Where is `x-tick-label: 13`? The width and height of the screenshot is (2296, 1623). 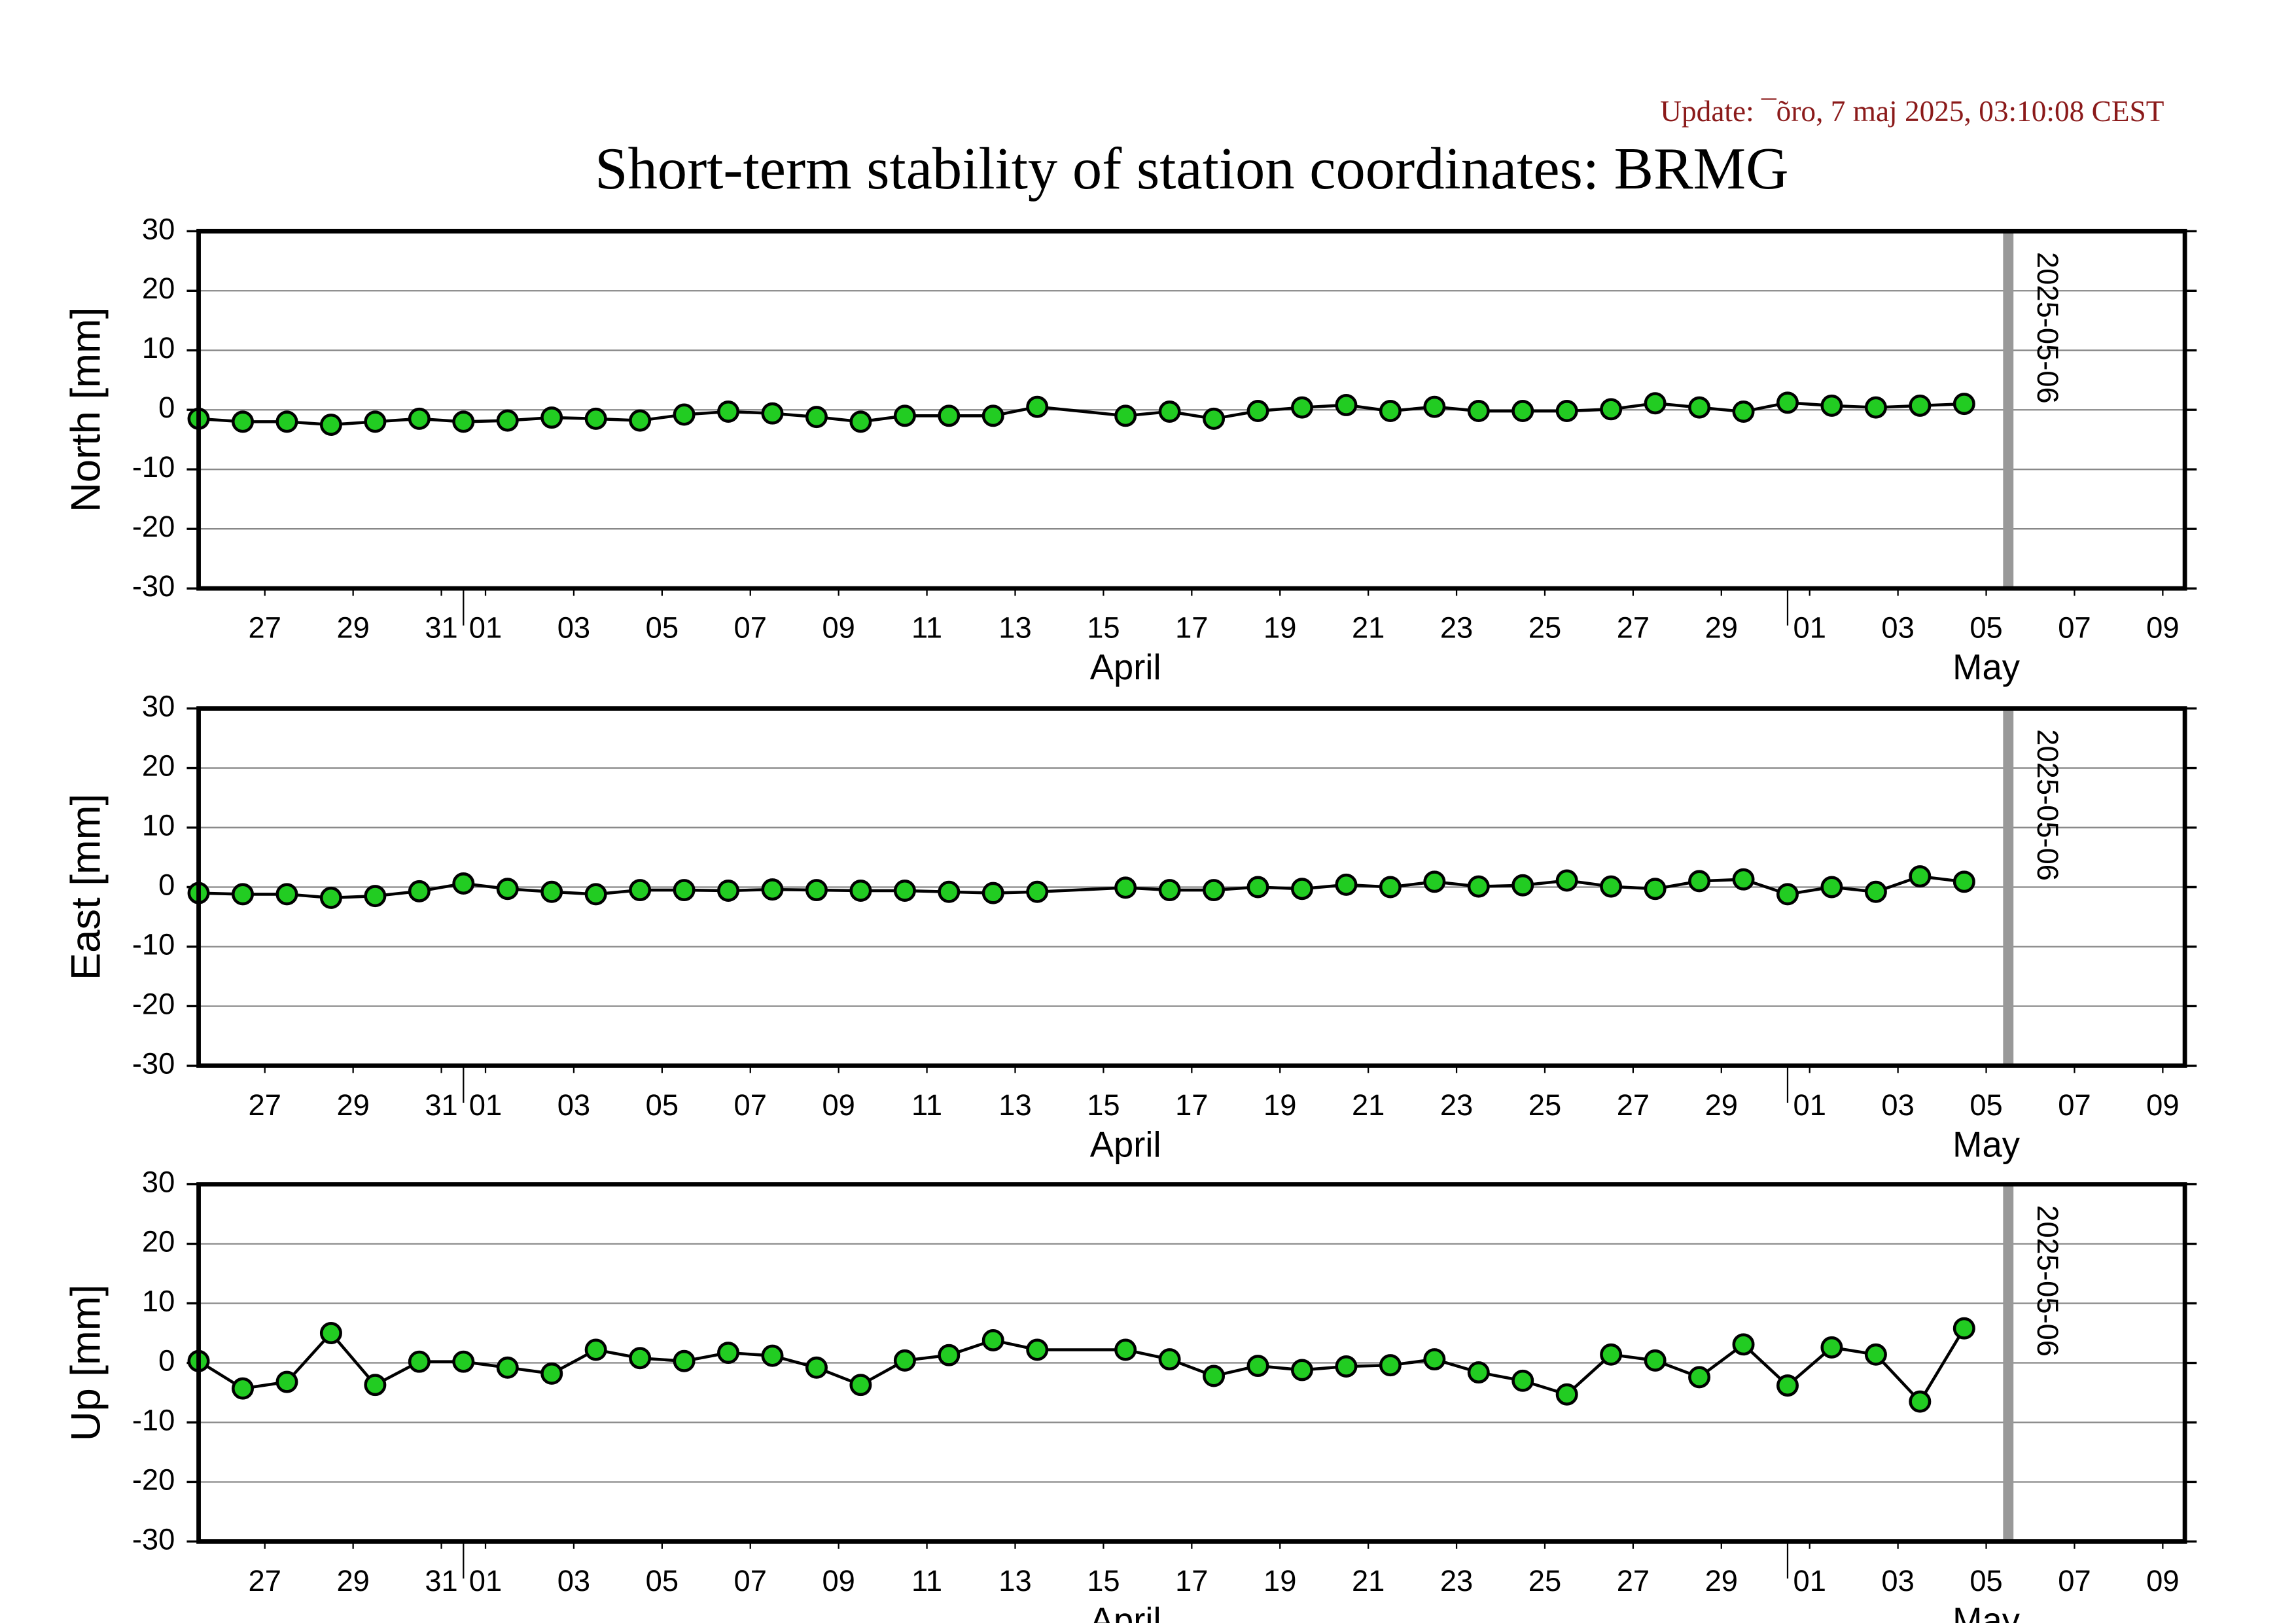 x-tick-label: 13 is located at coordinates (1014, 1105).